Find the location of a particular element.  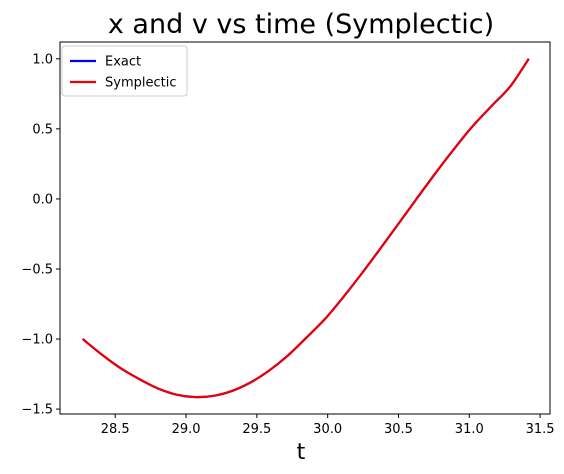

x-tick-label: 29.5 is located at coordinates (256, 429).